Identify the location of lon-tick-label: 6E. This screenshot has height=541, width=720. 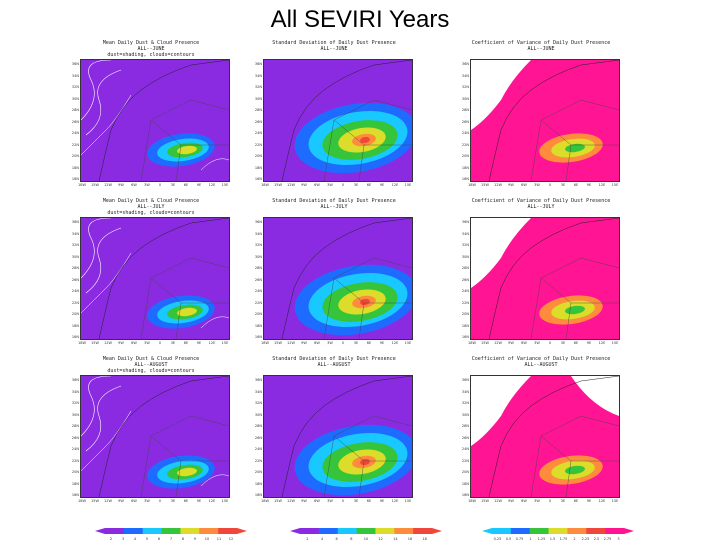
(576, 343).